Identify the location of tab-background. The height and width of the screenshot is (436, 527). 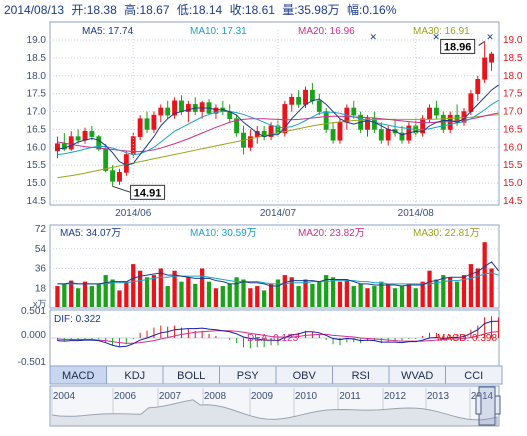
(474, 375).